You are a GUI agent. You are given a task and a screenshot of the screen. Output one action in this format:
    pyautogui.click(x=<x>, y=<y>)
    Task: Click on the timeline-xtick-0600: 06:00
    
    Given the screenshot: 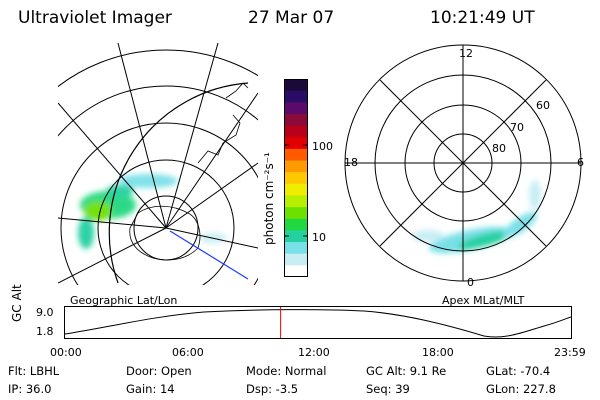 What is the action you would take?
    pyautogui.click(x=188, y=352)
    